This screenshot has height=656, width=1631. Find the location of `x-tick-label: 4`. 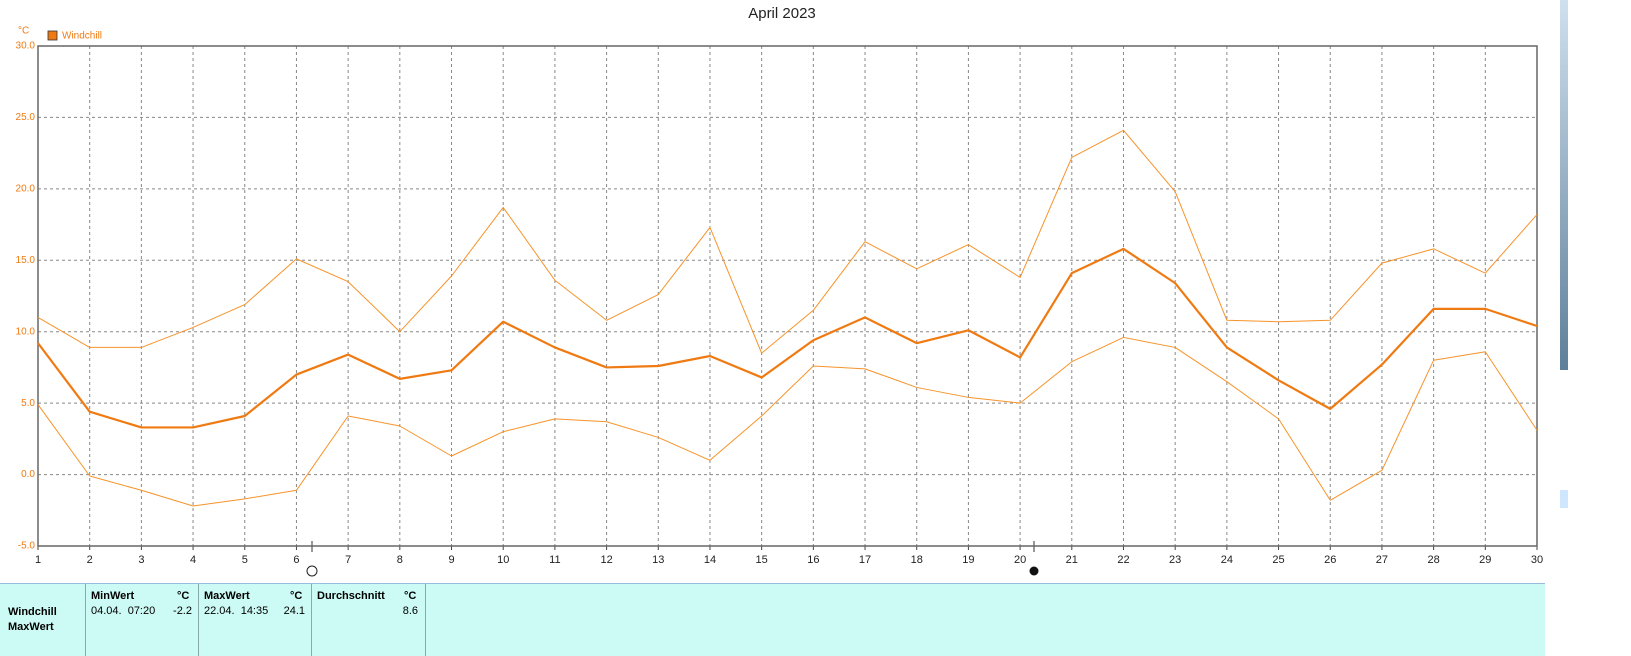

x-tick-label: 4 is located at coordinates (193, 560).